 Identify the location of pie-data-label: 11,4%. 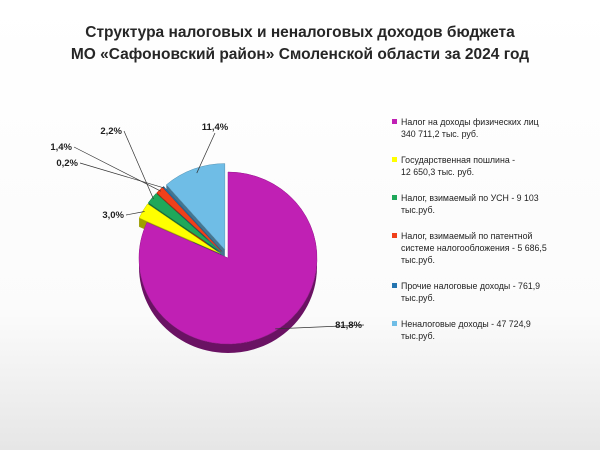
(215, 127).